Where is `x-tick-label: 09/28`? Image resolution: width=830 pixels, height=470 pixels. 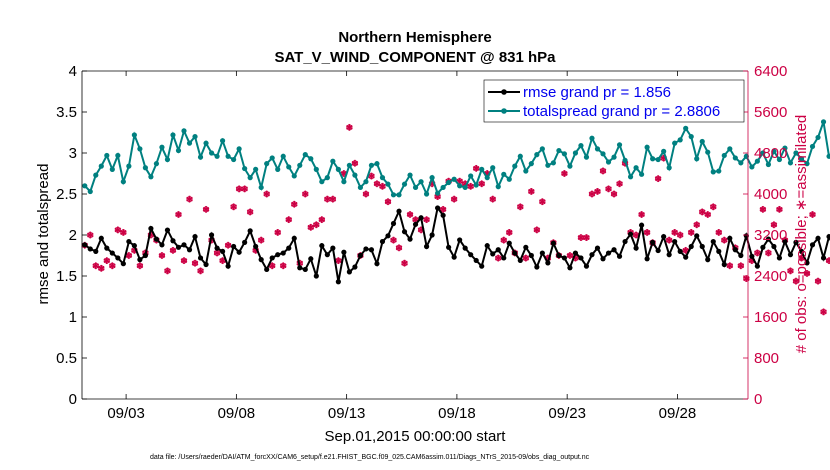
x-tick-label: 09/28 is located at coordinates (678, 413).